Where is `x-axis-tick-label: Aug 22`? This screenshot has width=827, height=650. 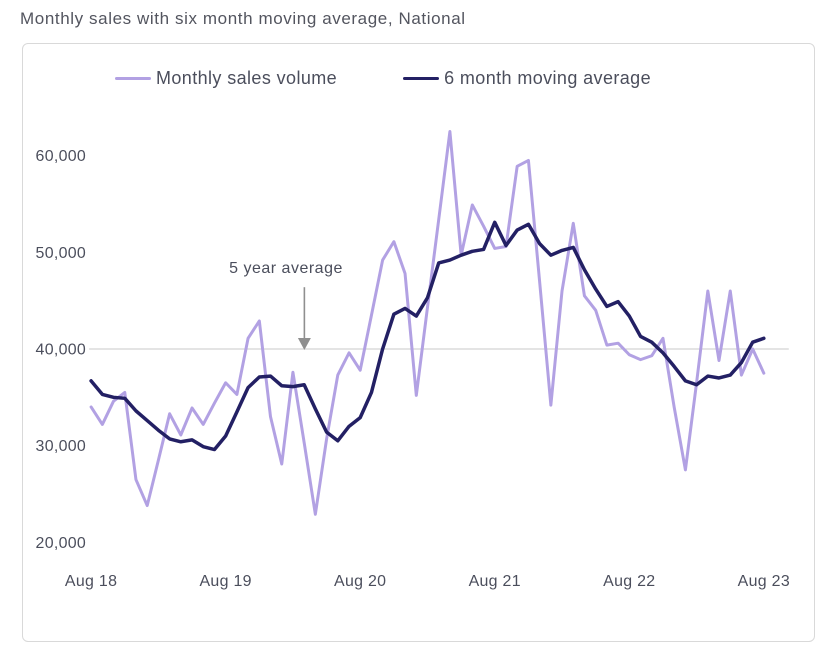 x-axis-tick-label: Aug 22 is located at coordinates (629, 581).